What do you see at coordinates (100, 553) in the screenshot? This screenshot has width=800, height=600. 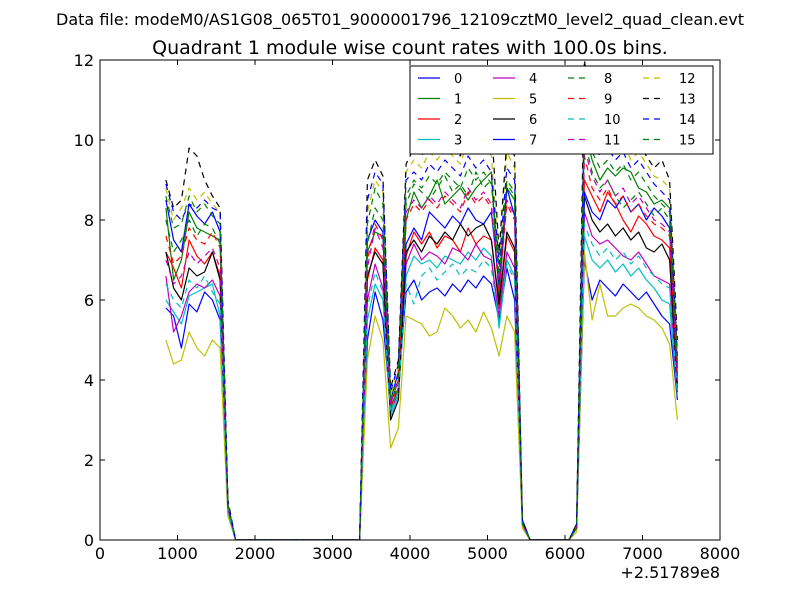 I see `x-tick-label: 0` at bounding box center [100, 553].